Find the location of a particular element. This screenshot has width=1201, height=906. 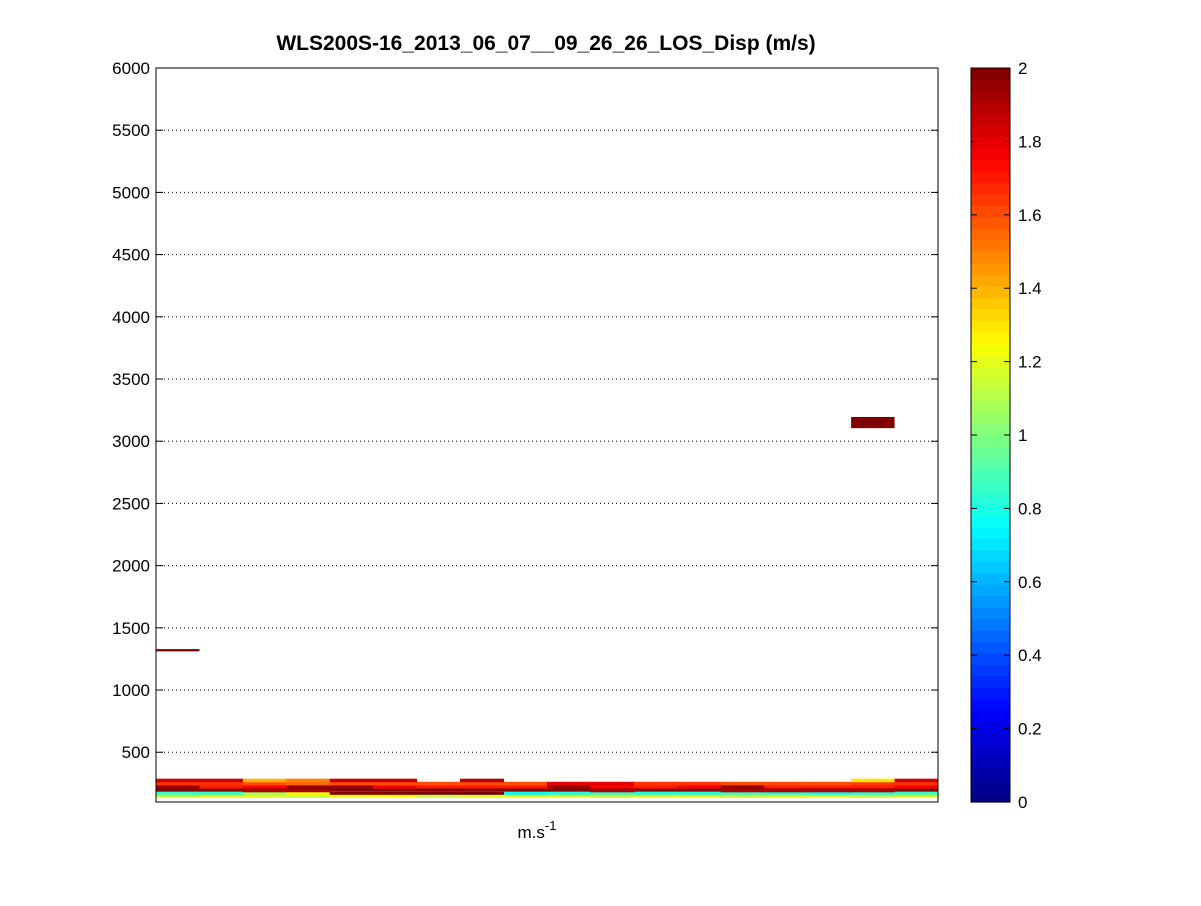

x-axis-label-superscript: -1 is located at coordinates (551, 825).